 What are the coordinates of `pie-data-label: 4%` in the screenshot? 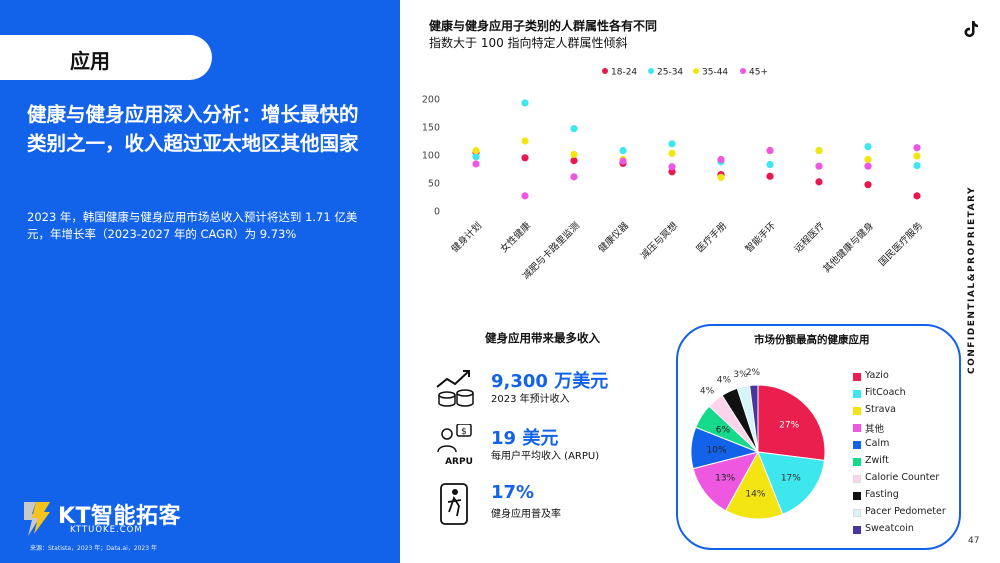 It's located at (724, 381).